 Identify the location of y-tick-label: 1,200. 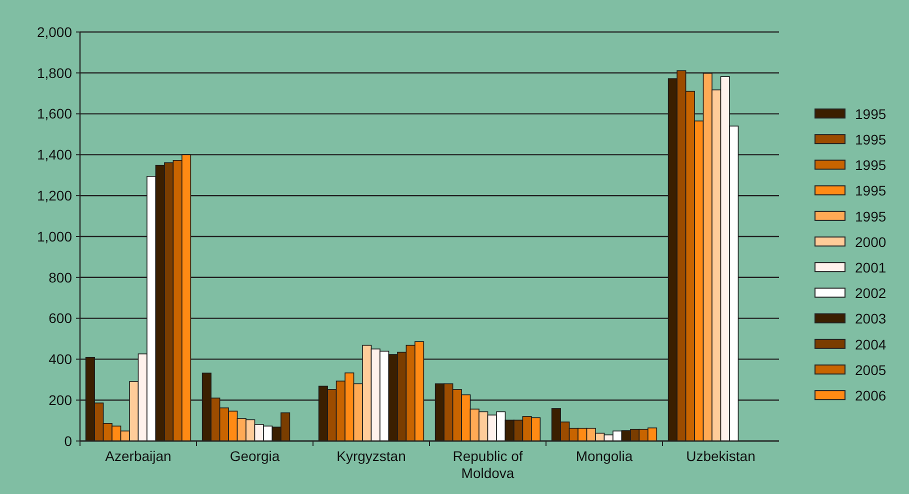
(54, 196).